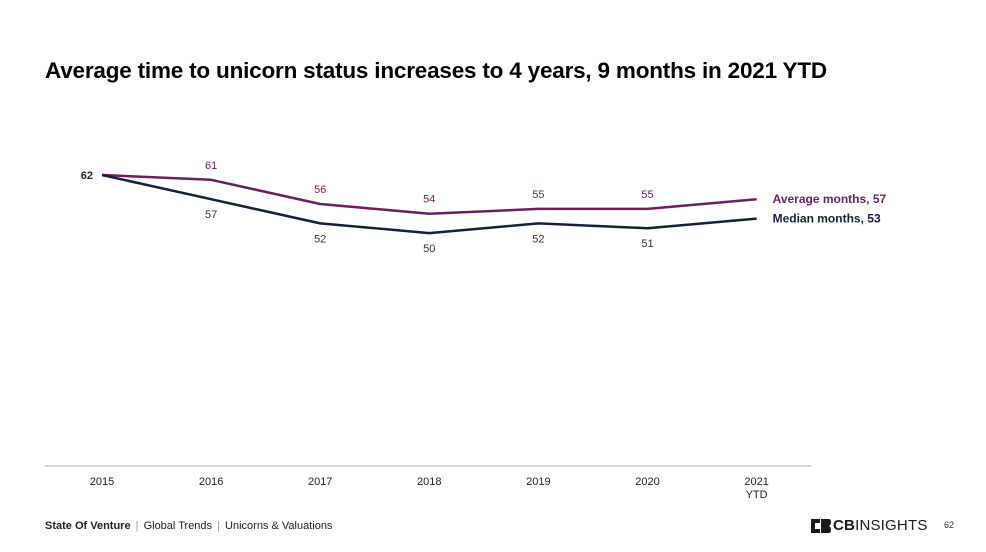 The width and height of the screenshot is (986, 552). What do you see at coordinates (178, 526) in the screenshot?
I see `footer-section-trends: Global Trends` at bounding box center [178, 526].